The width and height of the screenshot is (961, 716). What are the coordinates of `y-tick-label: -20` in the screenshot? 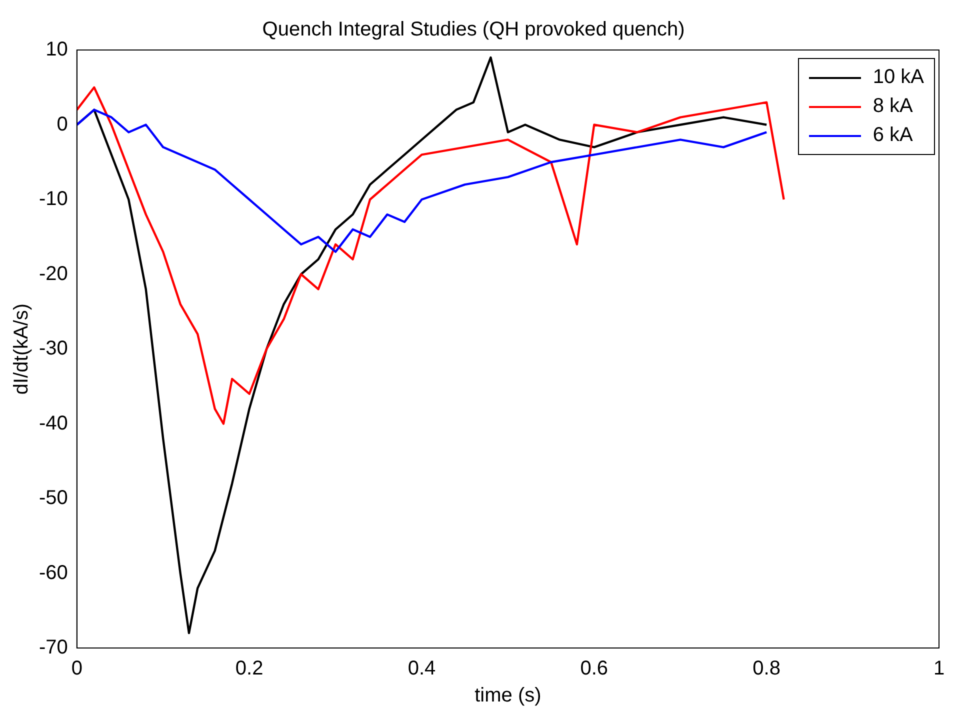 It's located at (53, 273).